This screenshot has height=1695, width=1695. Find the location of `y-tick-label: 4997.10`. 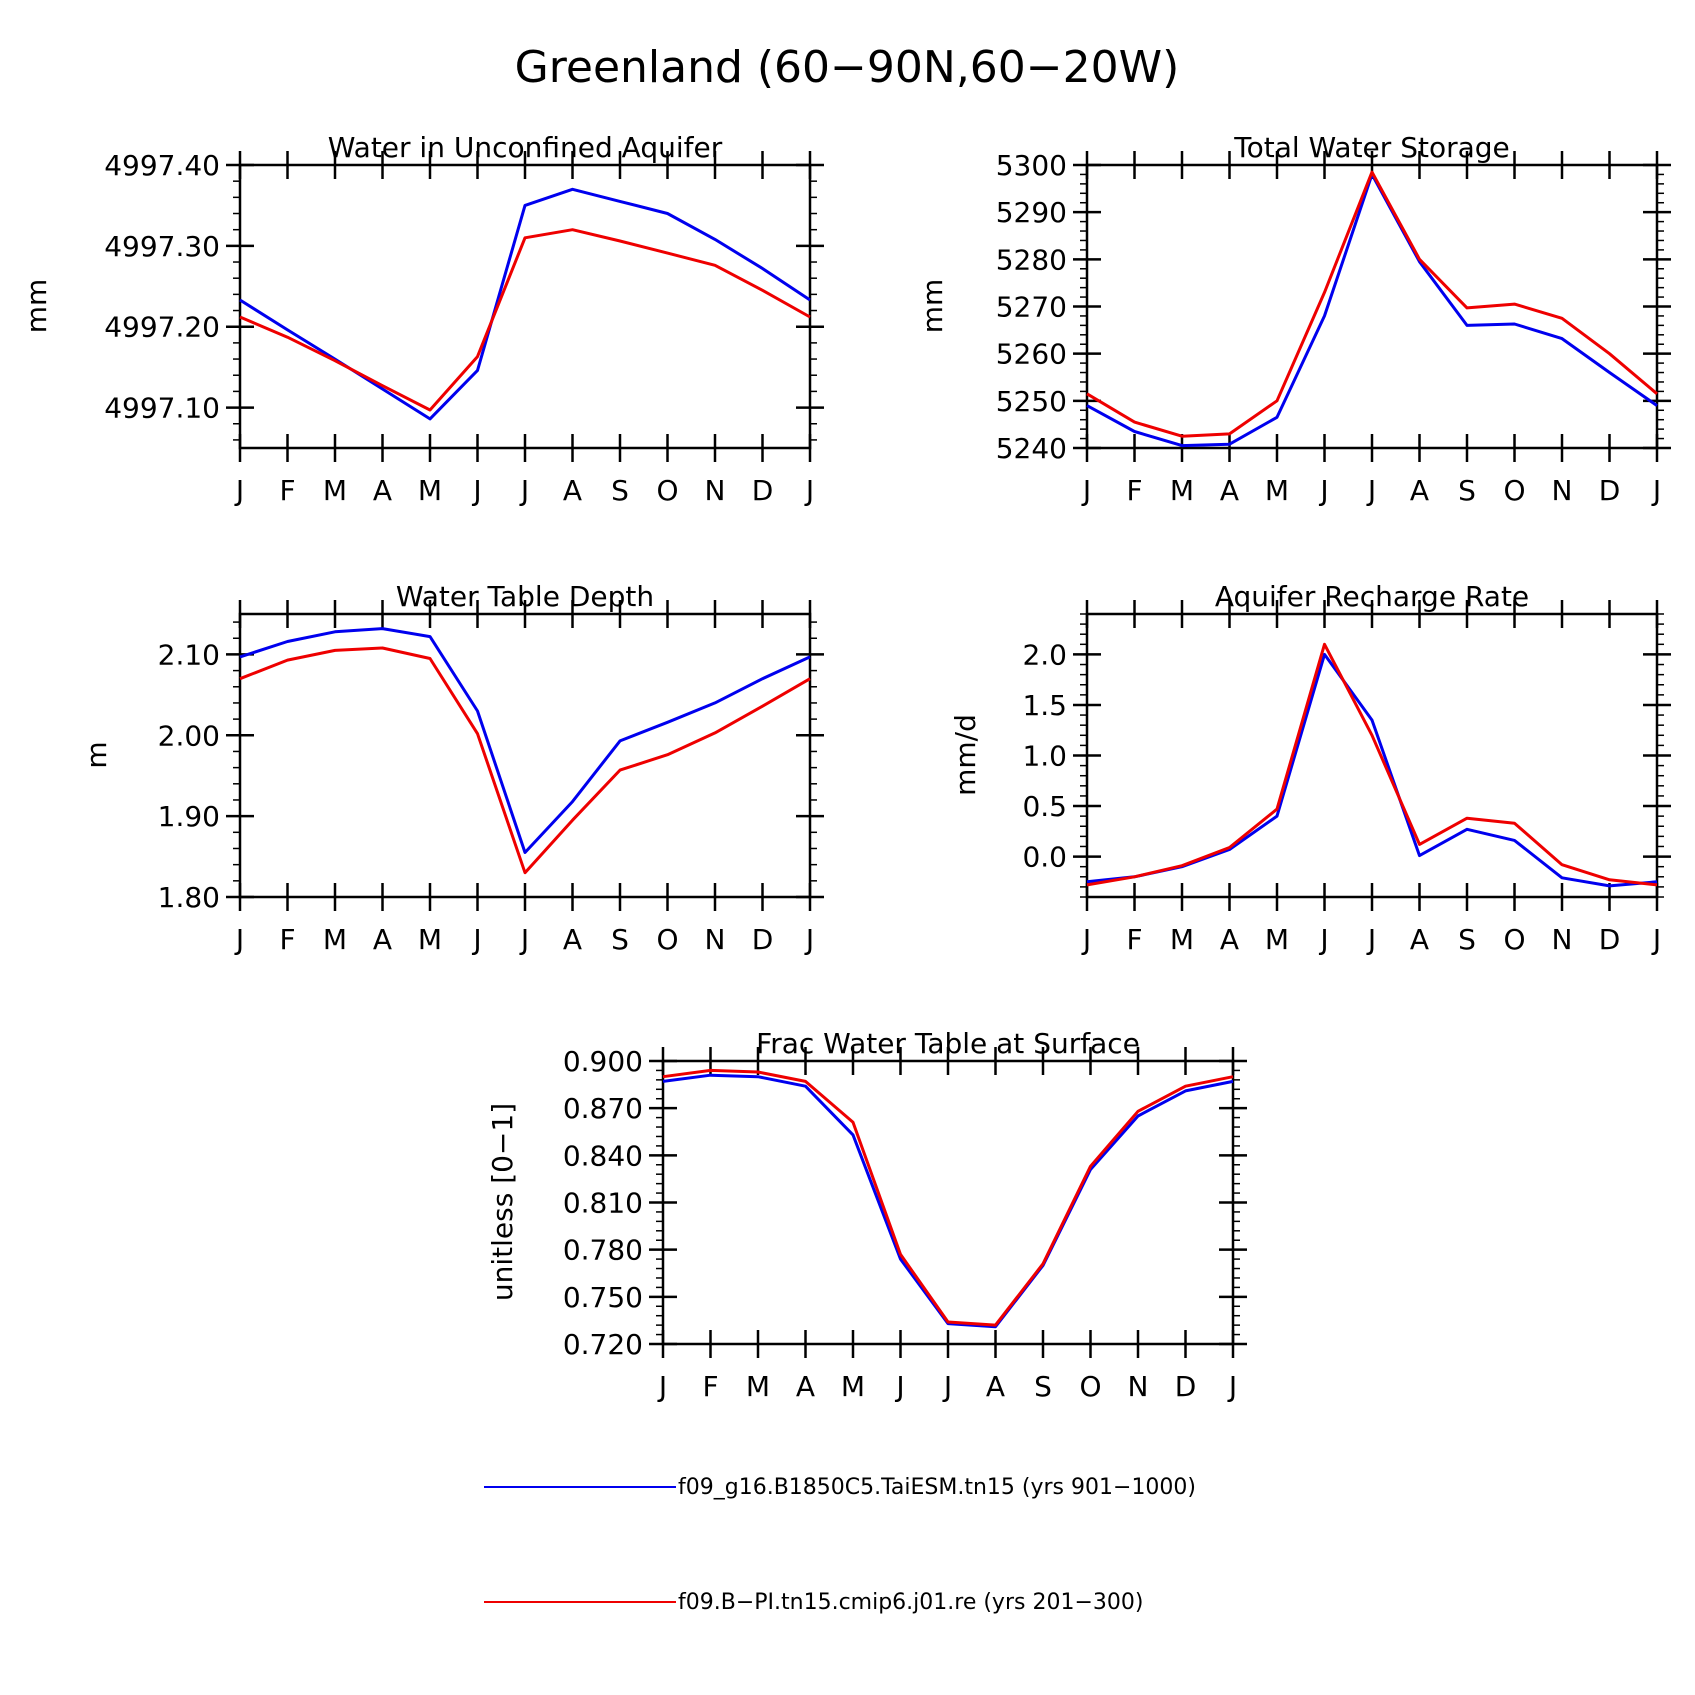

y-tick-label: 4997.10 is located at coordinates (162, 408).